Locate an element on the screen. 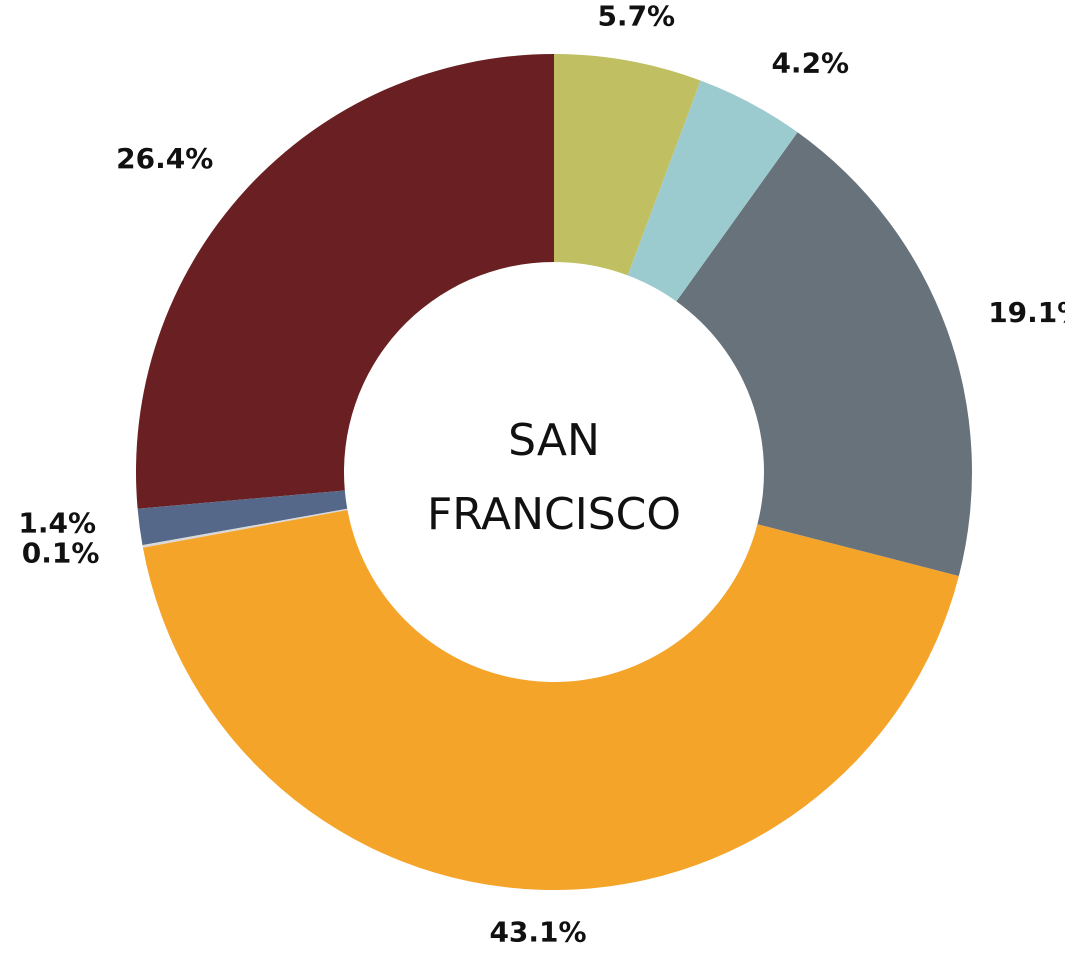 Image resolution: width=1065 pixels, height=953 pixels. data-label: 4.2% is located at coordinates (810, 62).